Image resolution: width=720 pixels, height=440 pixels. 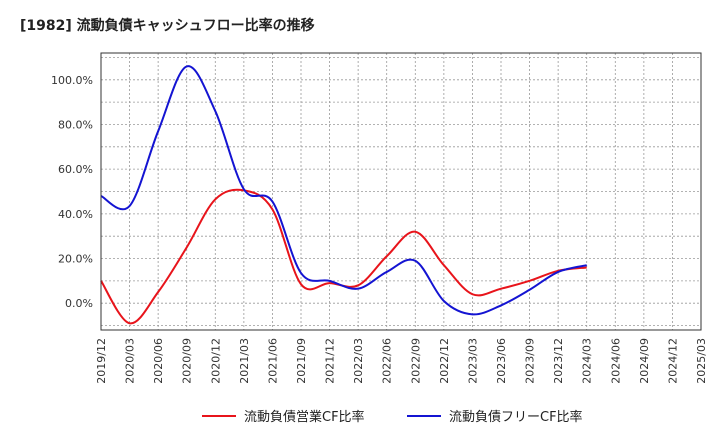 What do you see at coordinates (387, 361) in the screenshot?
I see `x-tick-label: 2022/06` at bounding box center [387, 361].